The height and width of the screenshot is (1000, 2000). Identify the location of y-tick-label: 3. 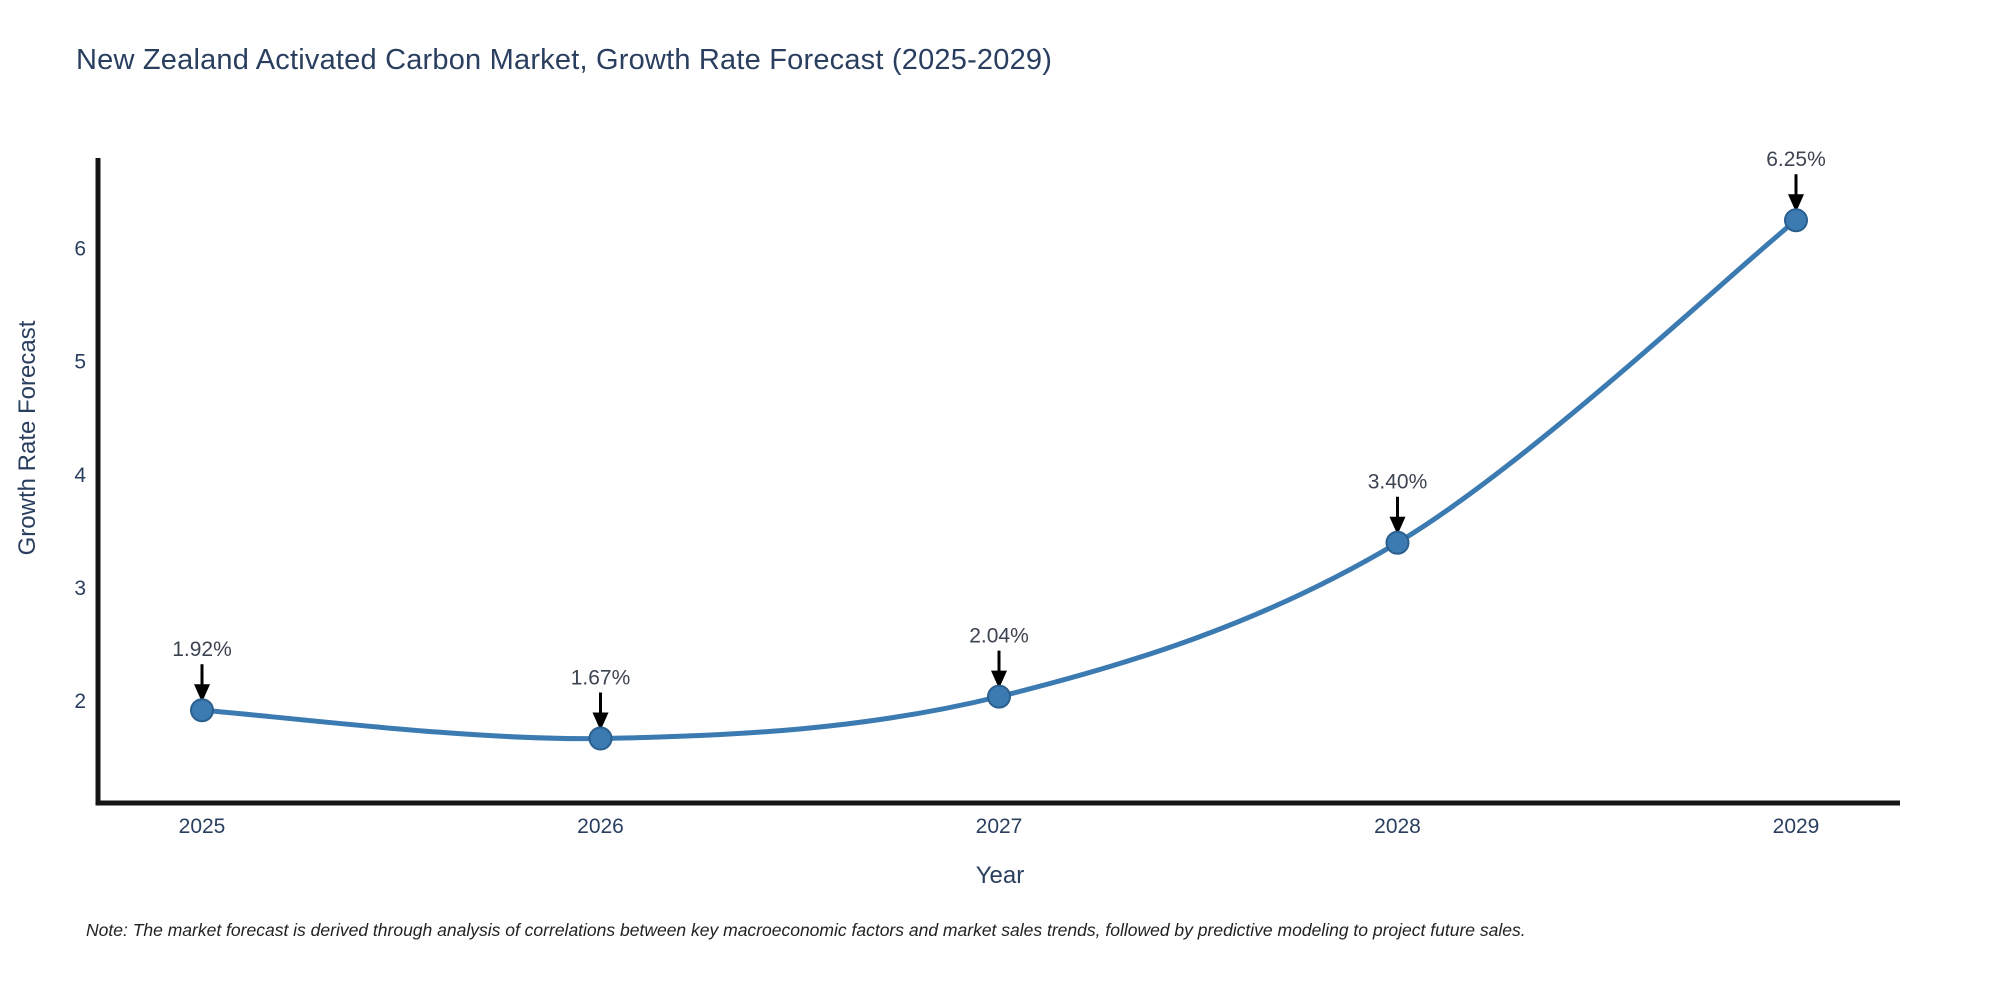
(80, 588).